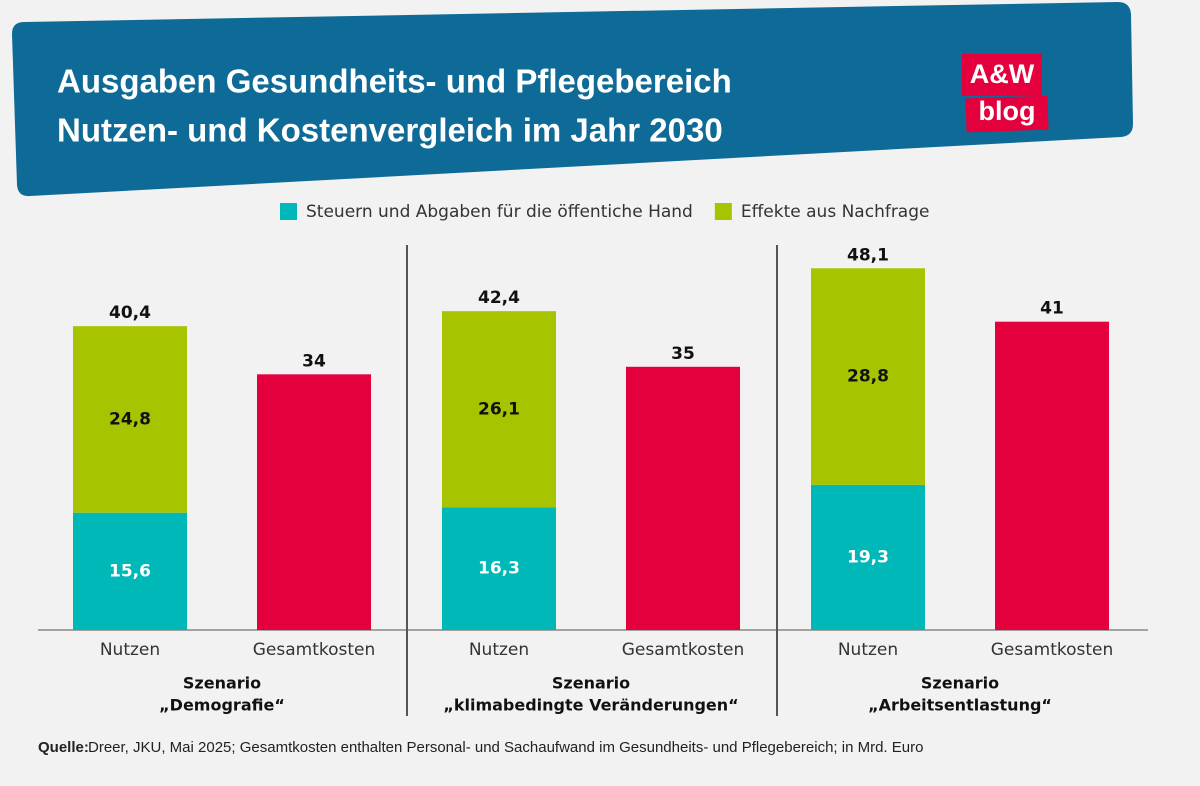 This screenshot has height=786, width=1200. What do you see at coordinates (683, 354) in the screenshot?
I see `data-label: 35` at bounding box center [683, 354].